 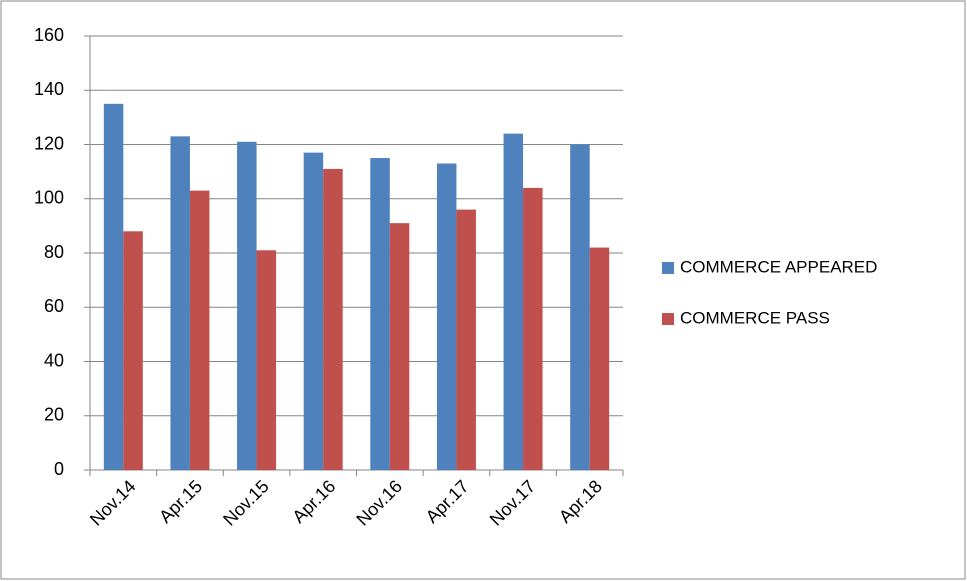 I want to click on y-tick-label: 80, so click(x=54, y=252).